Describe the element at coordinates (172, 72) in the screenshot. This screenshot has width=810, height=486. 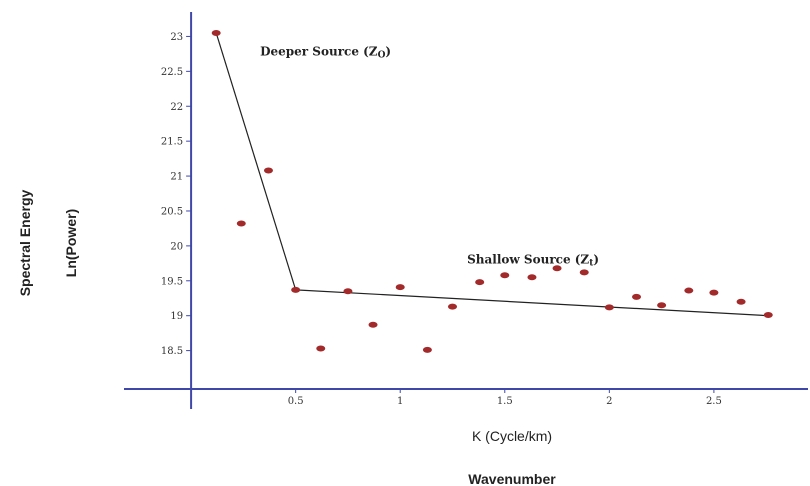
I see `y-tick-label: 22.5` at that location.